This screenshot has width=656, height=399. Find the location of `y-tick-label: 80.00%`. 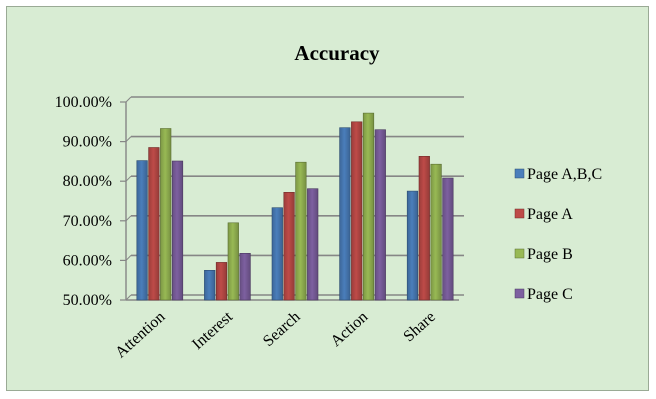

y-tick-label: 80.00% is located at coordinates (87, 181).